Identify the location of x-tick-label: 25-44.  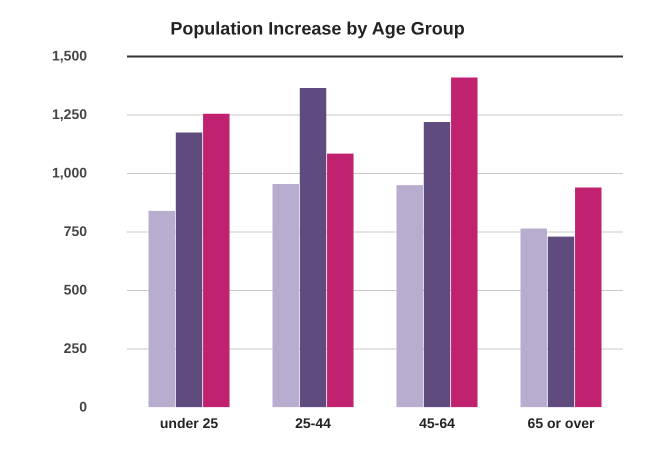
(313, 422).